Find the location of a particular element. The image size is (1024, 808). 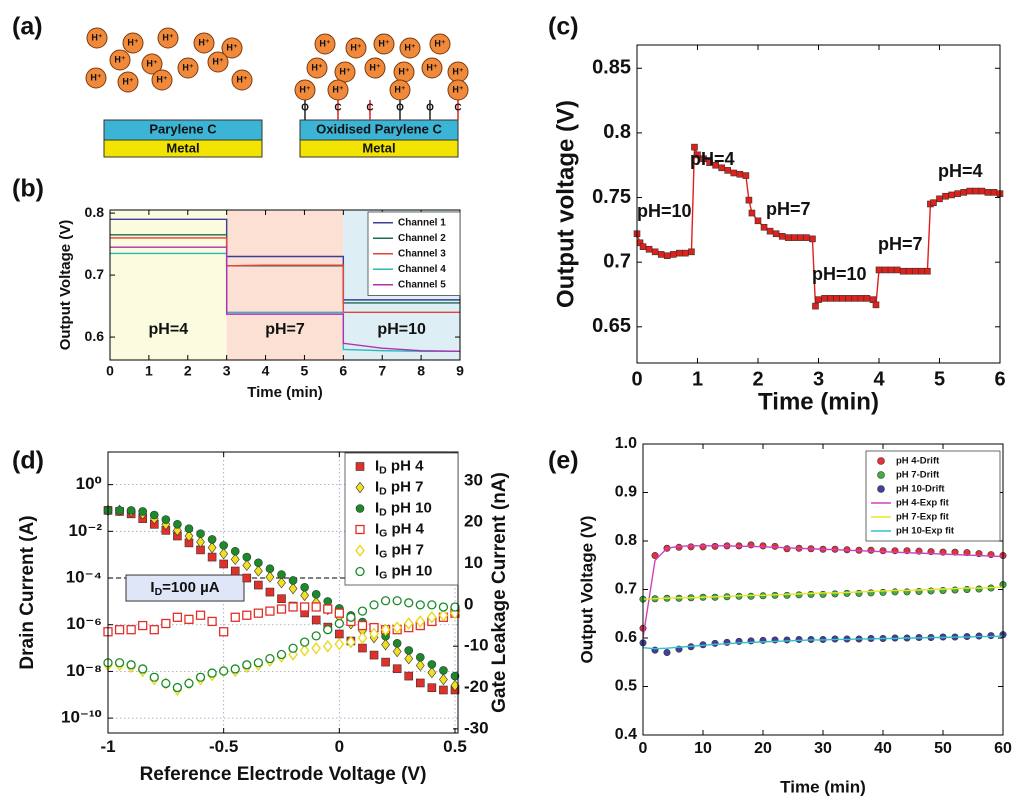

legend-label: pH 10-Exp fit is located at coordinates (925, 531).